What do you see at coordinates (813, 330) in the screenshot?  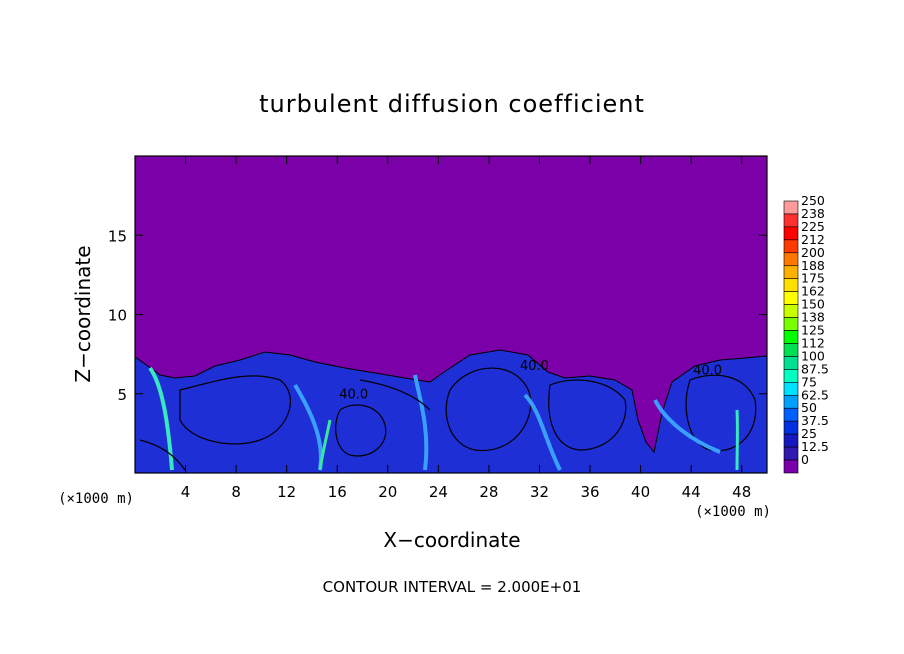 I see `colorbar-label: 125` at bounding box center [813, 330].